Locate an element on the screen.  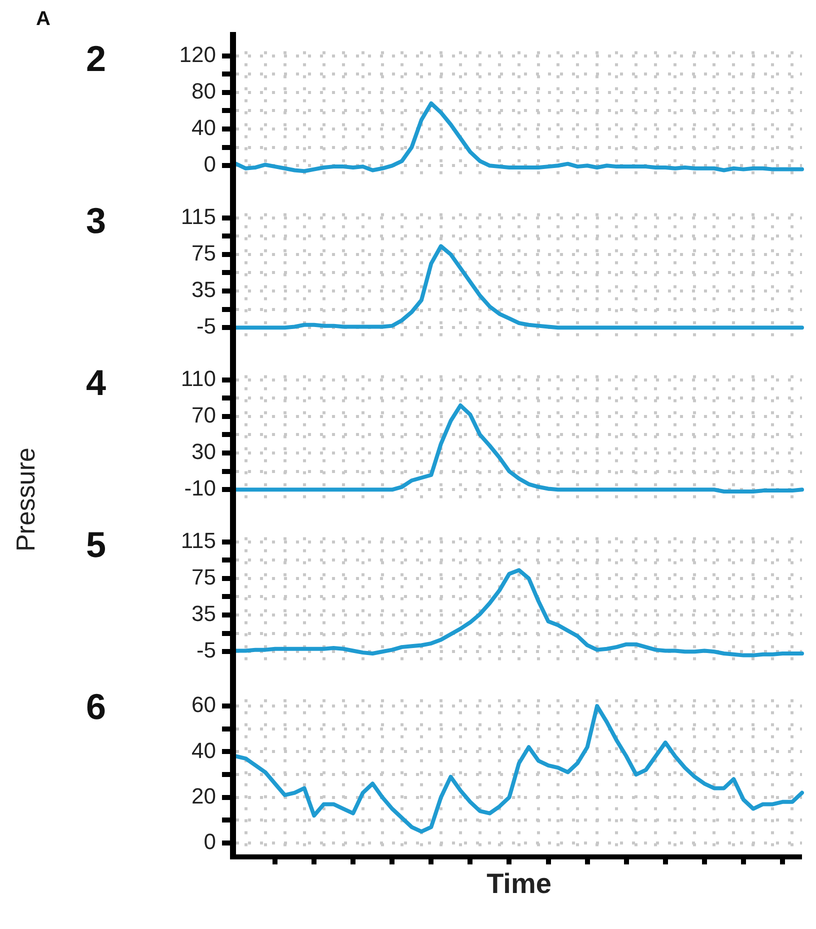
y-tick-label: -10 is located at coordinates (200, 488).